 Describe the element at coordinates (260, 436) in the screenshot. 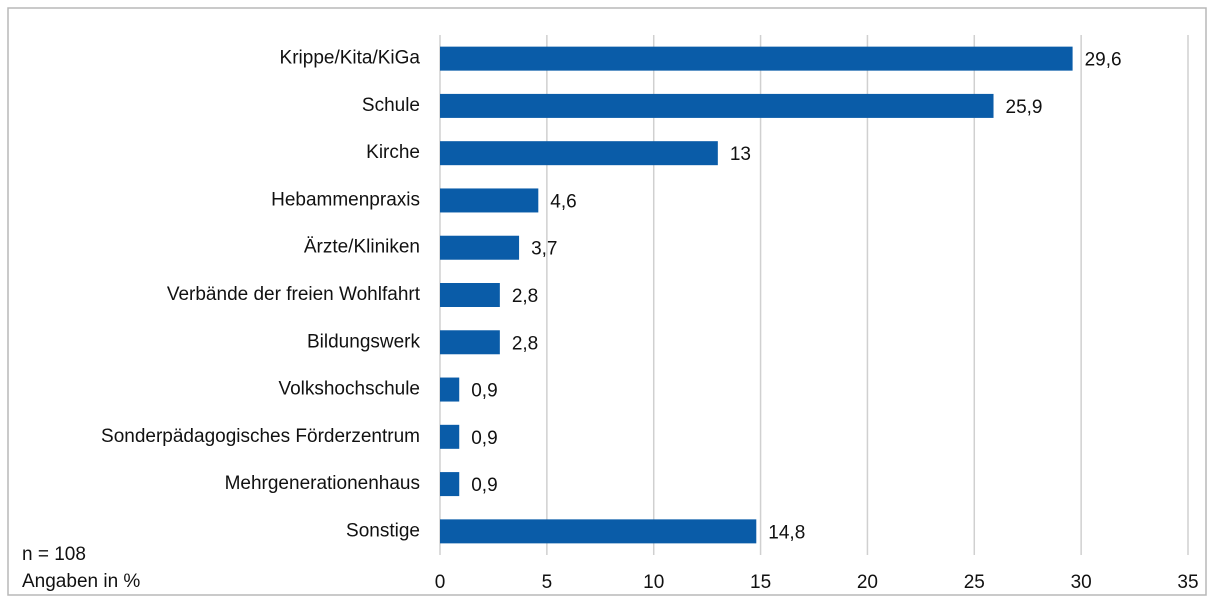

I see `y-tick-label: Sonderpädagogisches Förderzentrum` at that location.